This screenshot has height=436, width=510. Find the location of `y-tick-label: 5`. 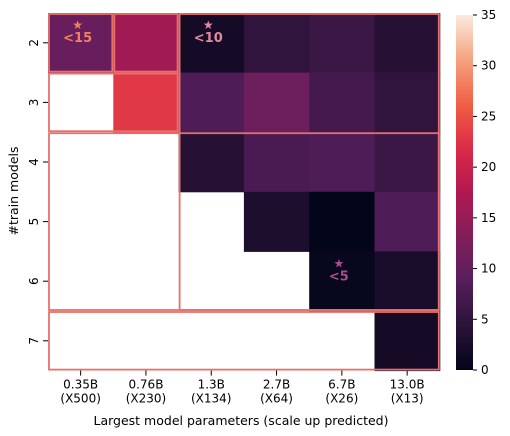

y-tick-label: 5 is located at coordinates (34, 222).